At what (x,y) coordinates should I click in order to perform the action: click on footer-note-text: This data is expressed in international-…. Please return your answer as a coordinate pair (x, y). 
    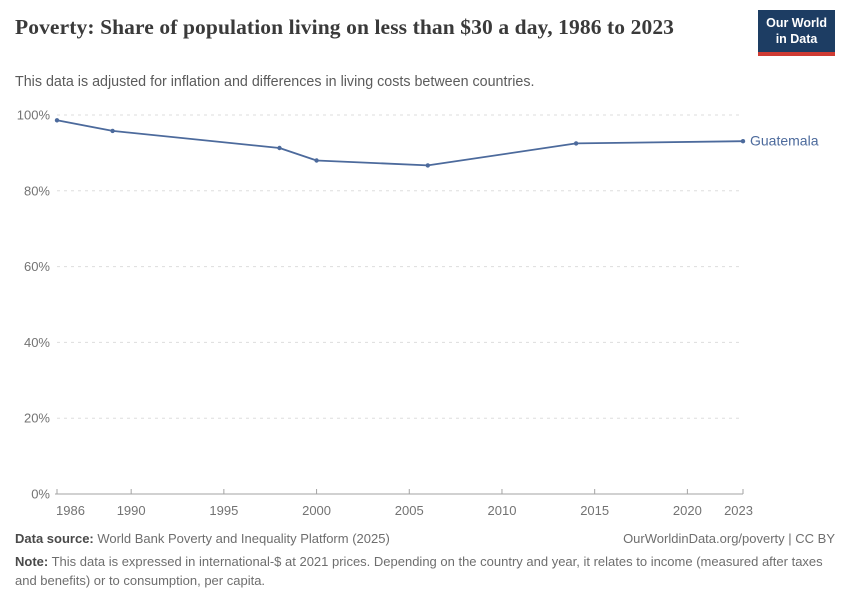
    Looking at the image, I should click on (419, 570).